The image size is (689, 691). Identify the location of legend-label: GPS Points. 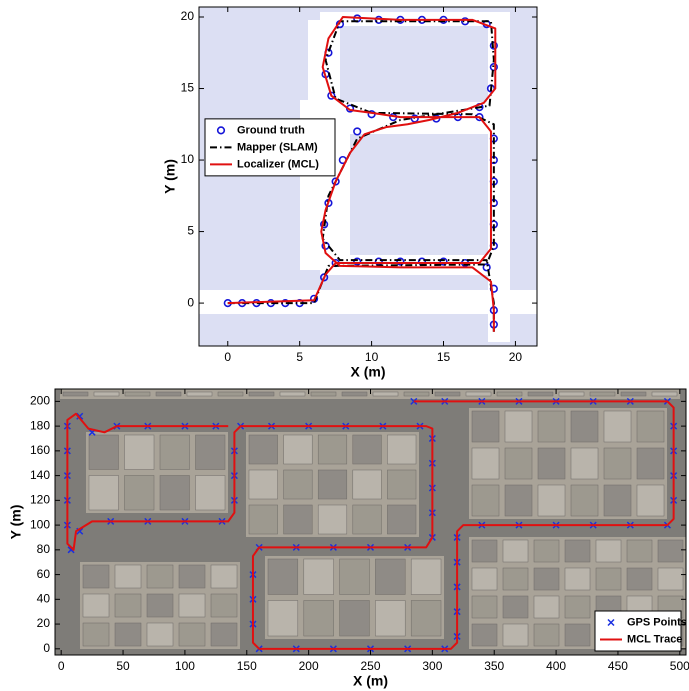
(657, 622).